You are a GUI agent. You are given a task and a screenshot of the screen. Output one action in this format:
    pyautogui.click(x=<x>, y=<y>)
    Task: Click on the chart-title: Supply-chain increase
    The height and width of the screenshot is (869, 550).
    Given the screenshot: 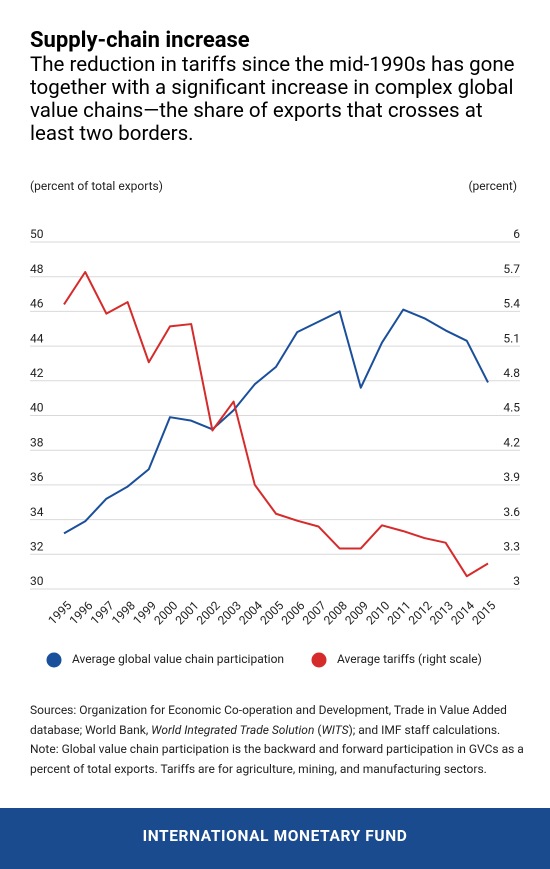 What is the action you would take?
    pyautogui.click(x=140, y=40)
    